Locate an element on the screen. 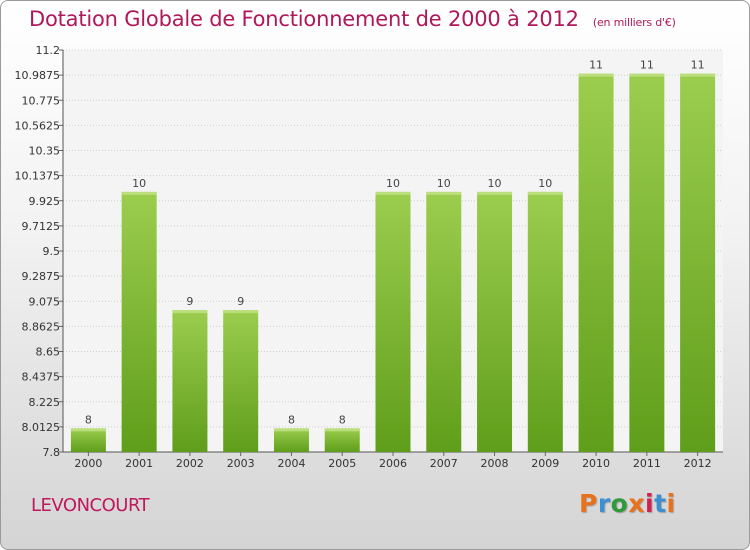 The image size is (750, 550). brand-logo: Proxiti is located at coordinates (627, 503).